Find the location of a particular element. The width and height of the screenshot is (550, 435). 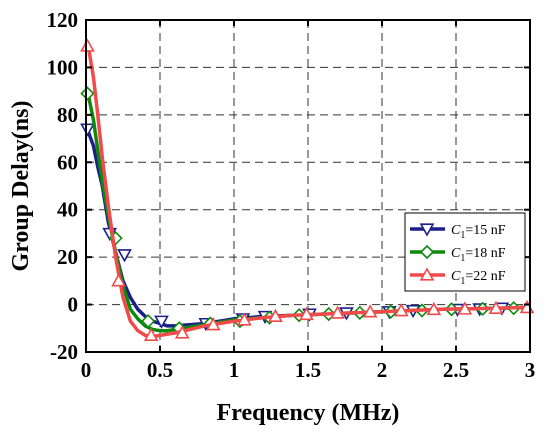

x-tick-label: 2 is located at coordinates (382, 370).